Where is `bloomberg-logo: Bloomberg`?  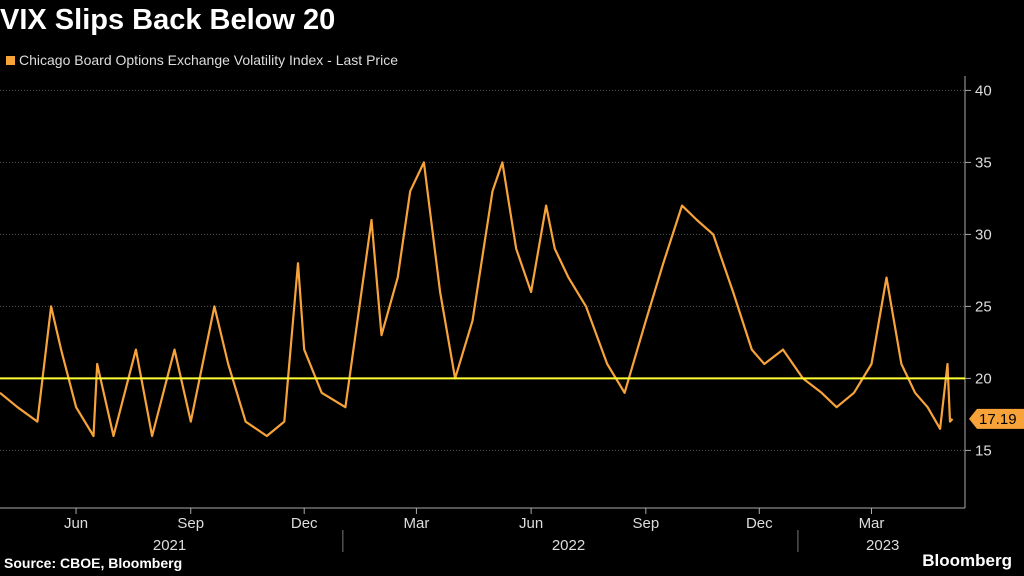 bloomberg-logo: Bloomberg is located at coordinates (967, 560).